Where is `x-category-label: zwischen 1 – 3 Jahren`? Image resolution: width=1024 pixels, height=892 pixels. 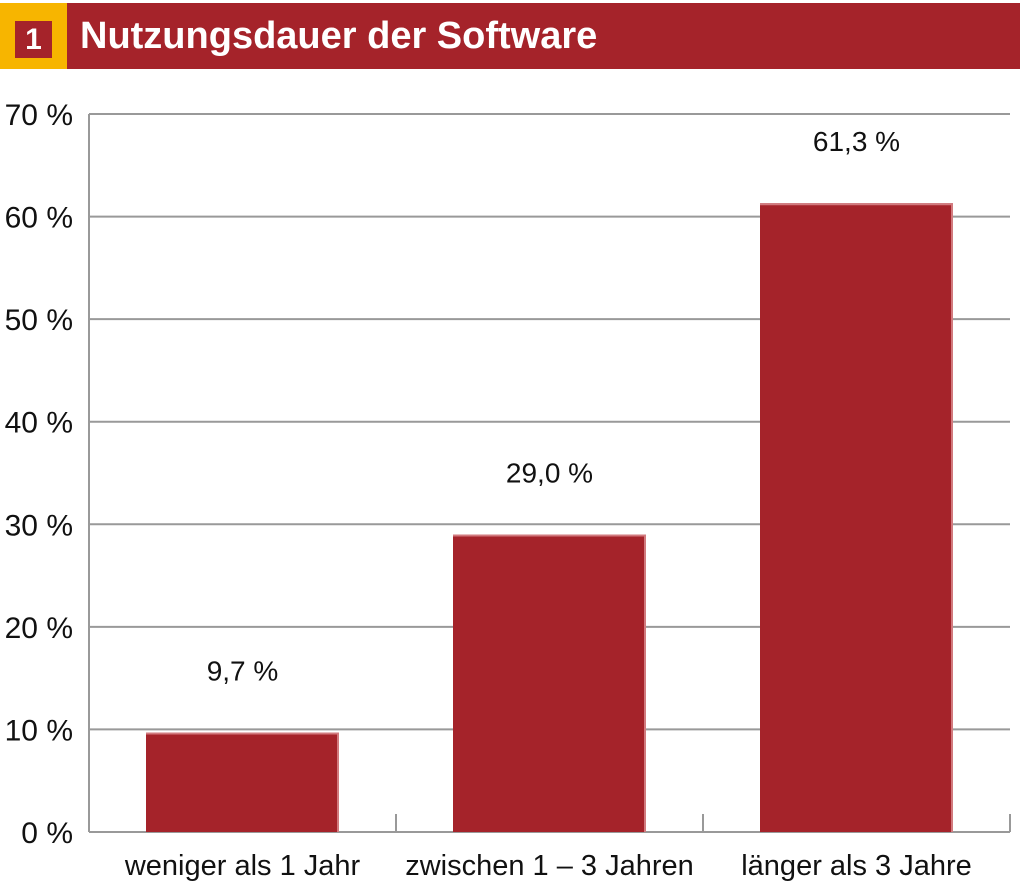 x-category-label: zwischen 1 – 3 Jahren is located at coordinates (549, 866).